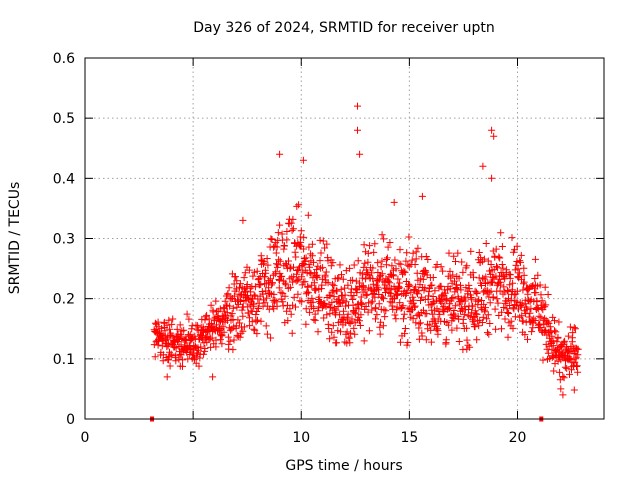 Image resolution: width=640 pixels, height=480 pixels. What do you see at coordinates (64, 300) in the screenshot?
I see `y-tick-label: 0.2` at bounding box center [64, 300].